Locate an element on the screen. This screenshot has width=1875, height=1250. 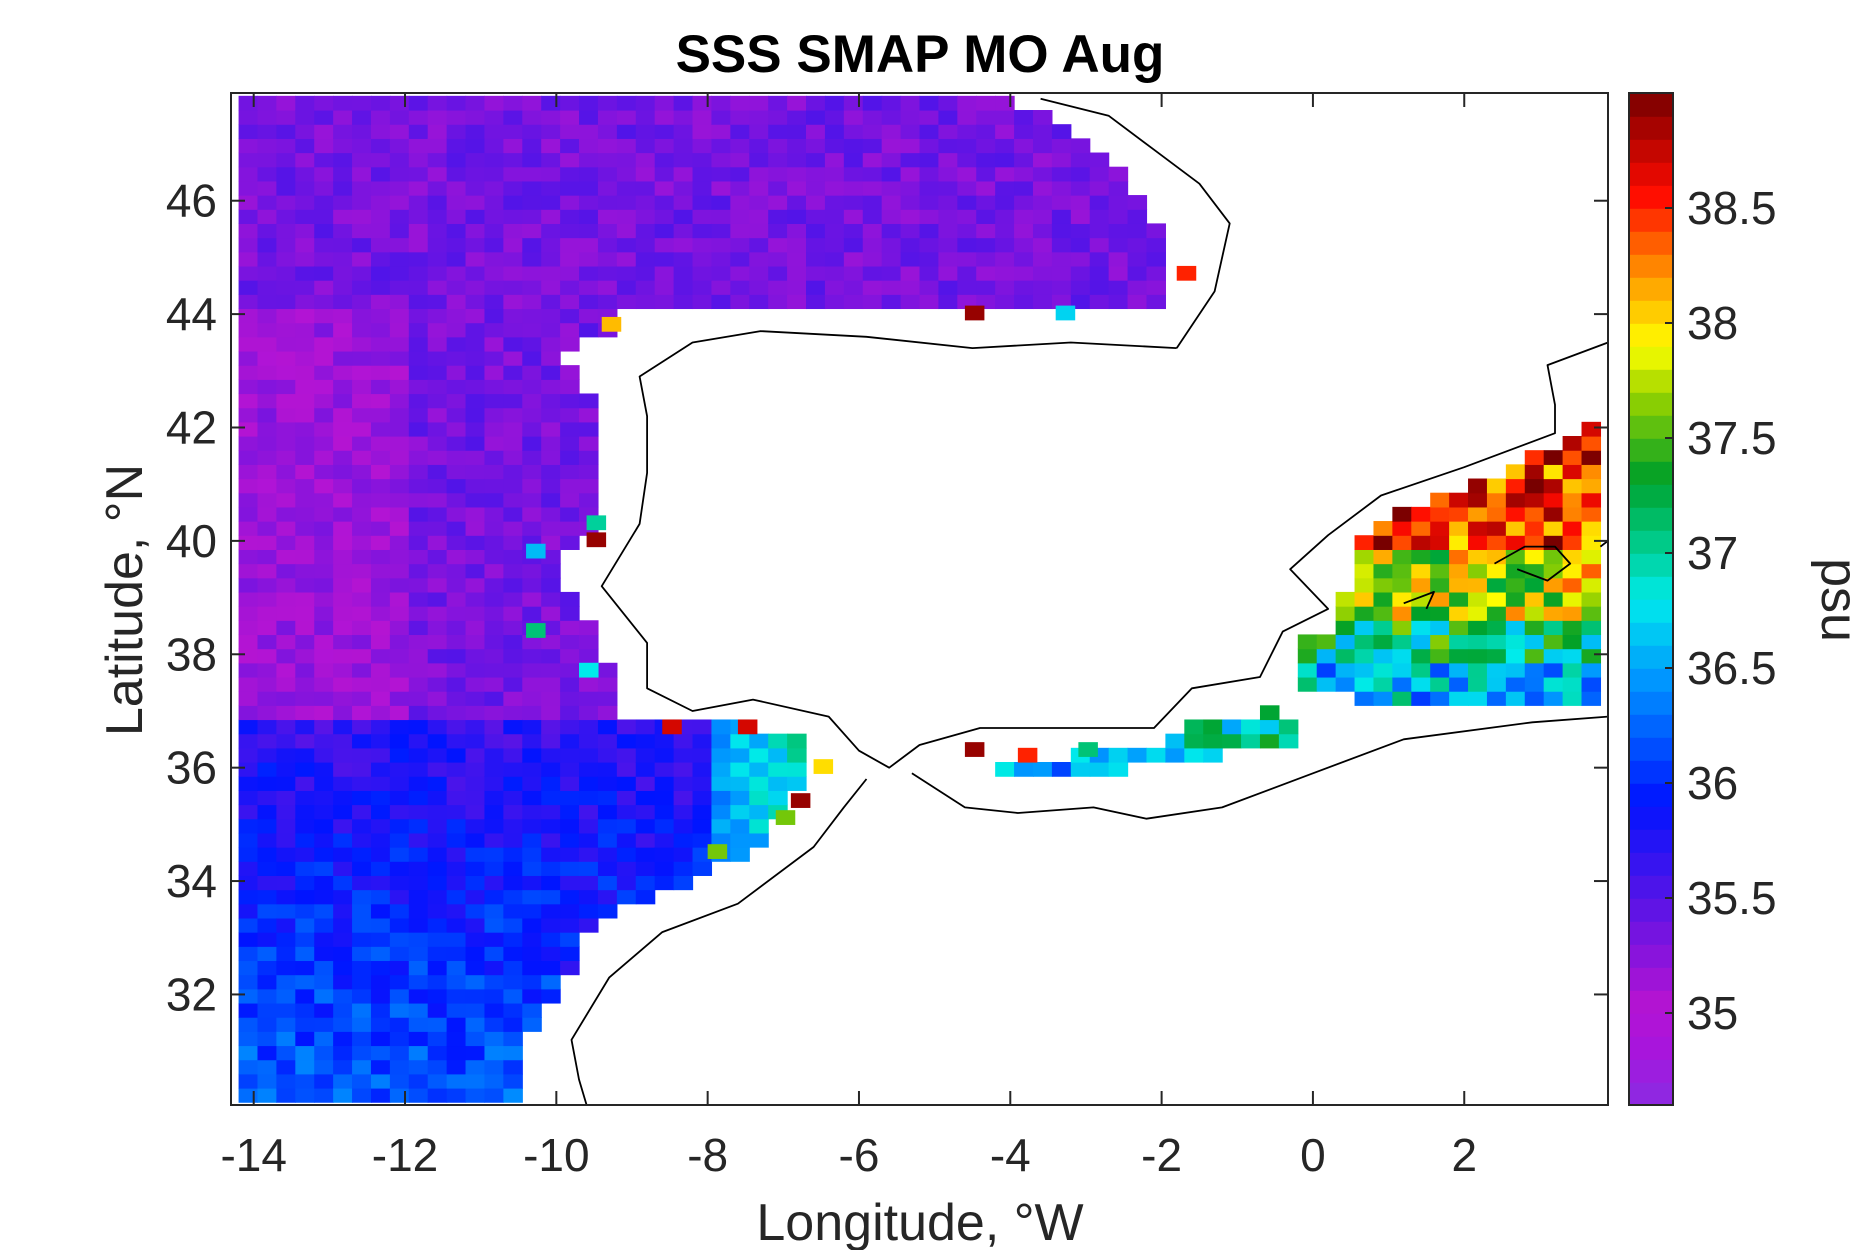
colorbar-tick-label: 35.5 is located at coordinates (1732, 898).